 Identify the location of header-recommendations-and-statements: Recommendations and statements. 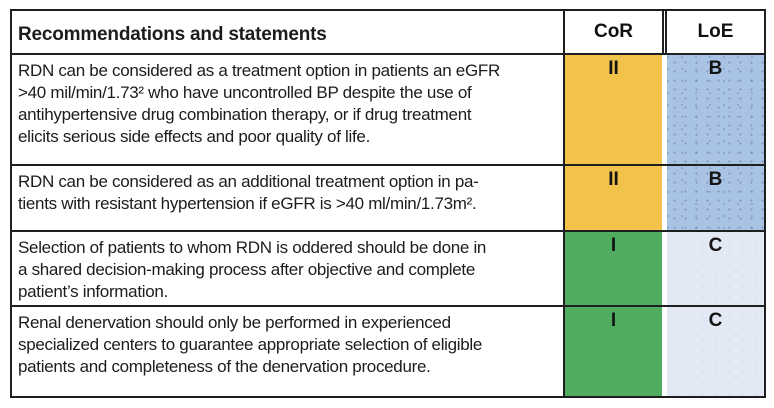
(288, 32).